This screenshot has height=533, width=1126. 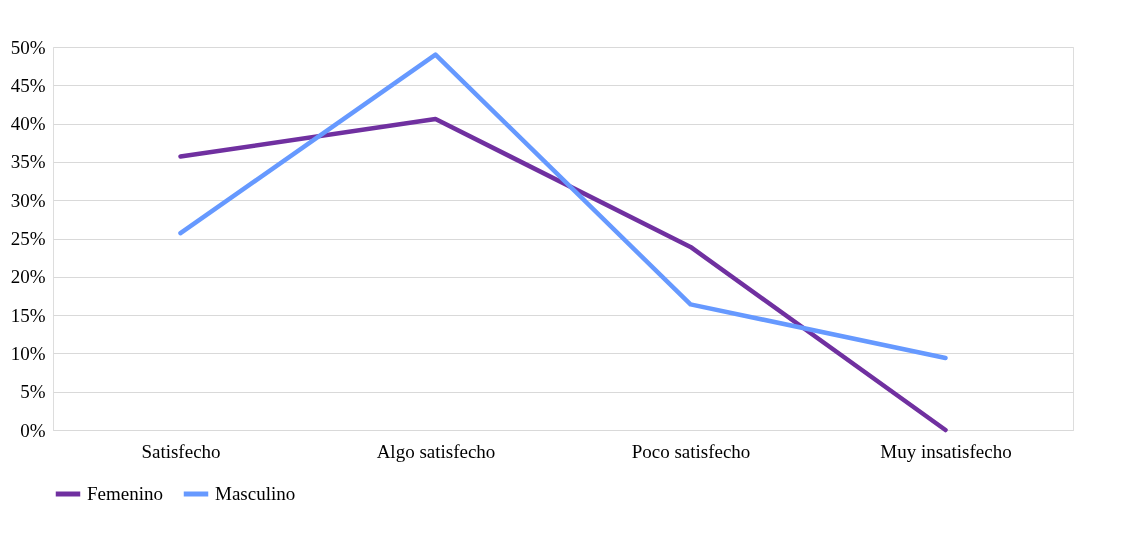 What do you see at coordinates (436, 451) in the screenshot?
I see `x-tick-label: Algo satisfecho` at bounding box center [436, 451].